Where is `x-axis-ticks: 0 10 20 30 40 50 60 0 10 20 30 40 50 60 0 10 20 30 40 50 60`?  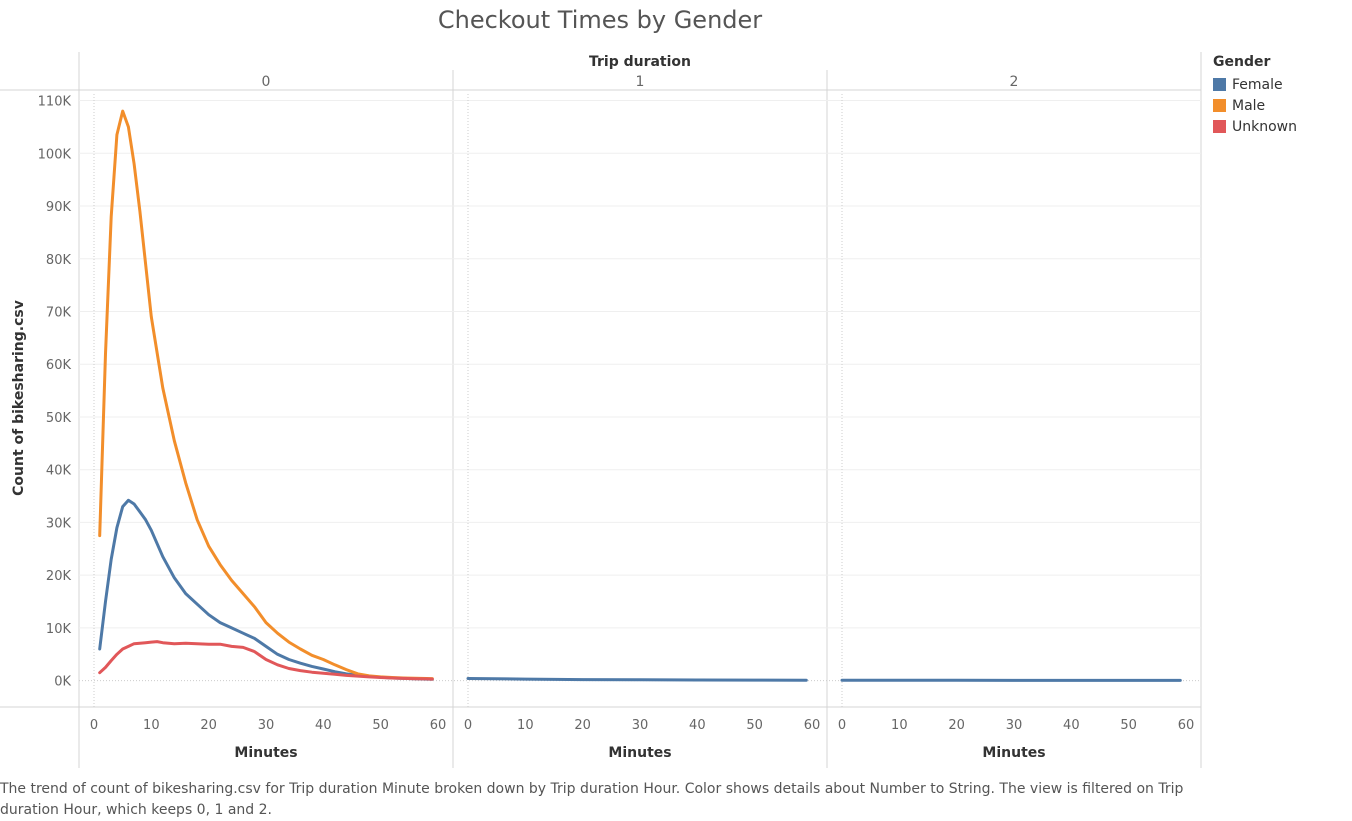
x-axis-ticks: 0 10 20 30 40 50 60 0 10 20 30 40 50 60 0 10 20 30 40 50 60 is located at coordinates (642, 725).